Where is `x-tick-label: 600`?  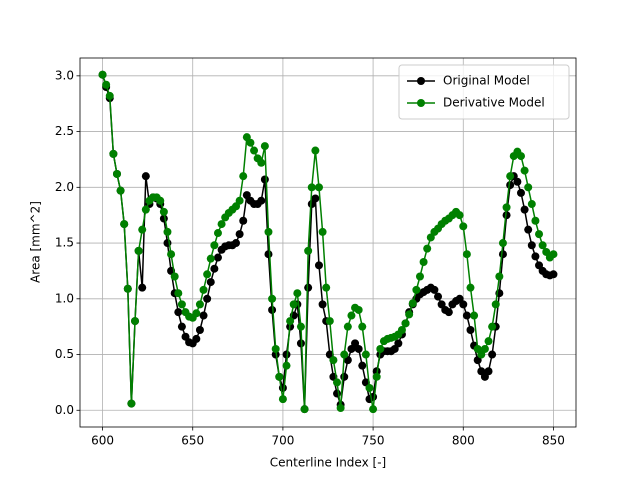 x-tick-label: 600 is located at coordinates (102, 441).